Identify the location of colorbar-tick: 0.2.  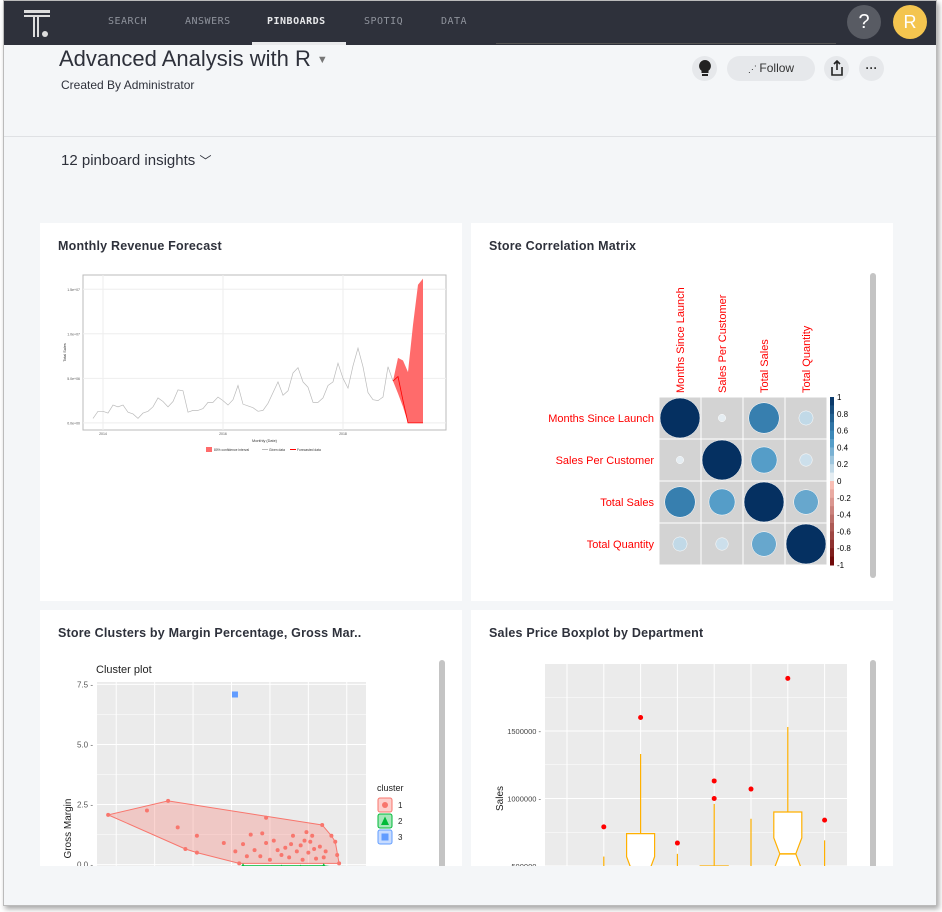
(843, 464).